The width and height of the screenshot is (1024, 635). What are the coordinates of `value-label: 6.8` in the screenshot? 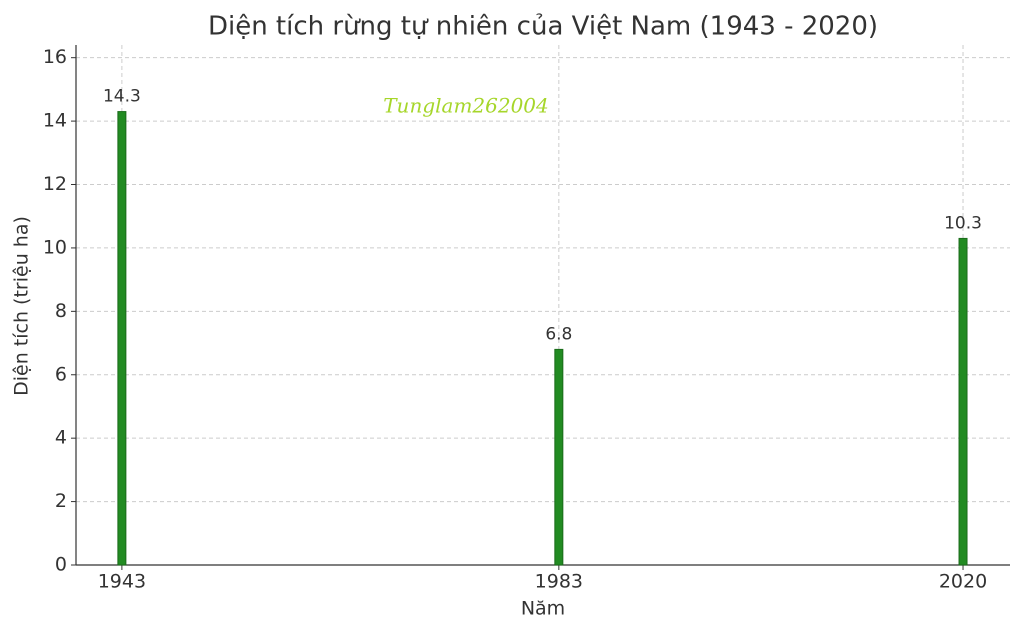 It's located at (558, 334).